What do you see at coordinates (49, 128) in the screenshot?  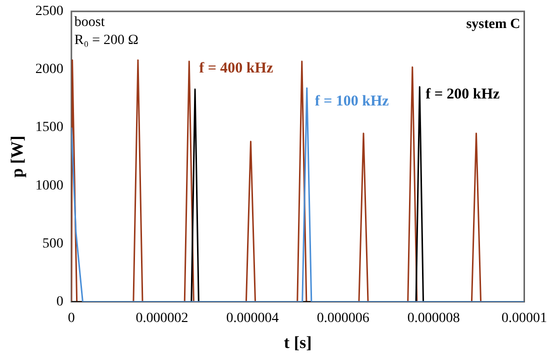 I see `y-tick-label: 1500` at bounding box center [49, 128].